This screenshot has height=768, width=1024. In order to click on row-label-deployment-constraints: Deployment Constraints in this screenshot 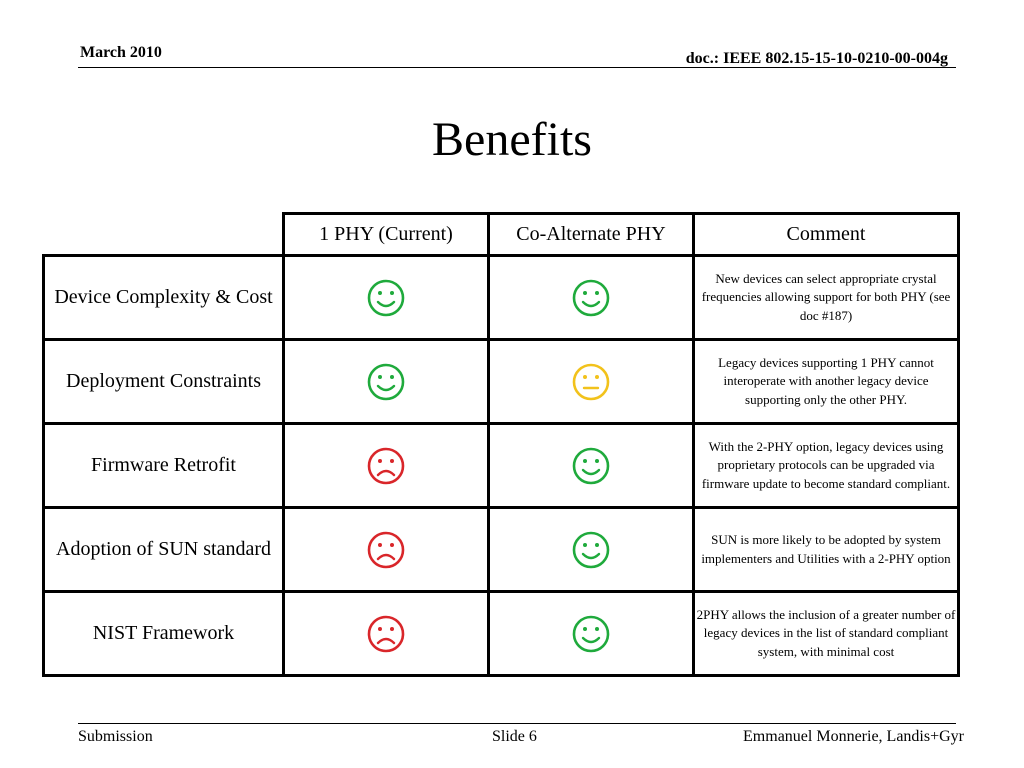, I will do `click(163, 381)`.